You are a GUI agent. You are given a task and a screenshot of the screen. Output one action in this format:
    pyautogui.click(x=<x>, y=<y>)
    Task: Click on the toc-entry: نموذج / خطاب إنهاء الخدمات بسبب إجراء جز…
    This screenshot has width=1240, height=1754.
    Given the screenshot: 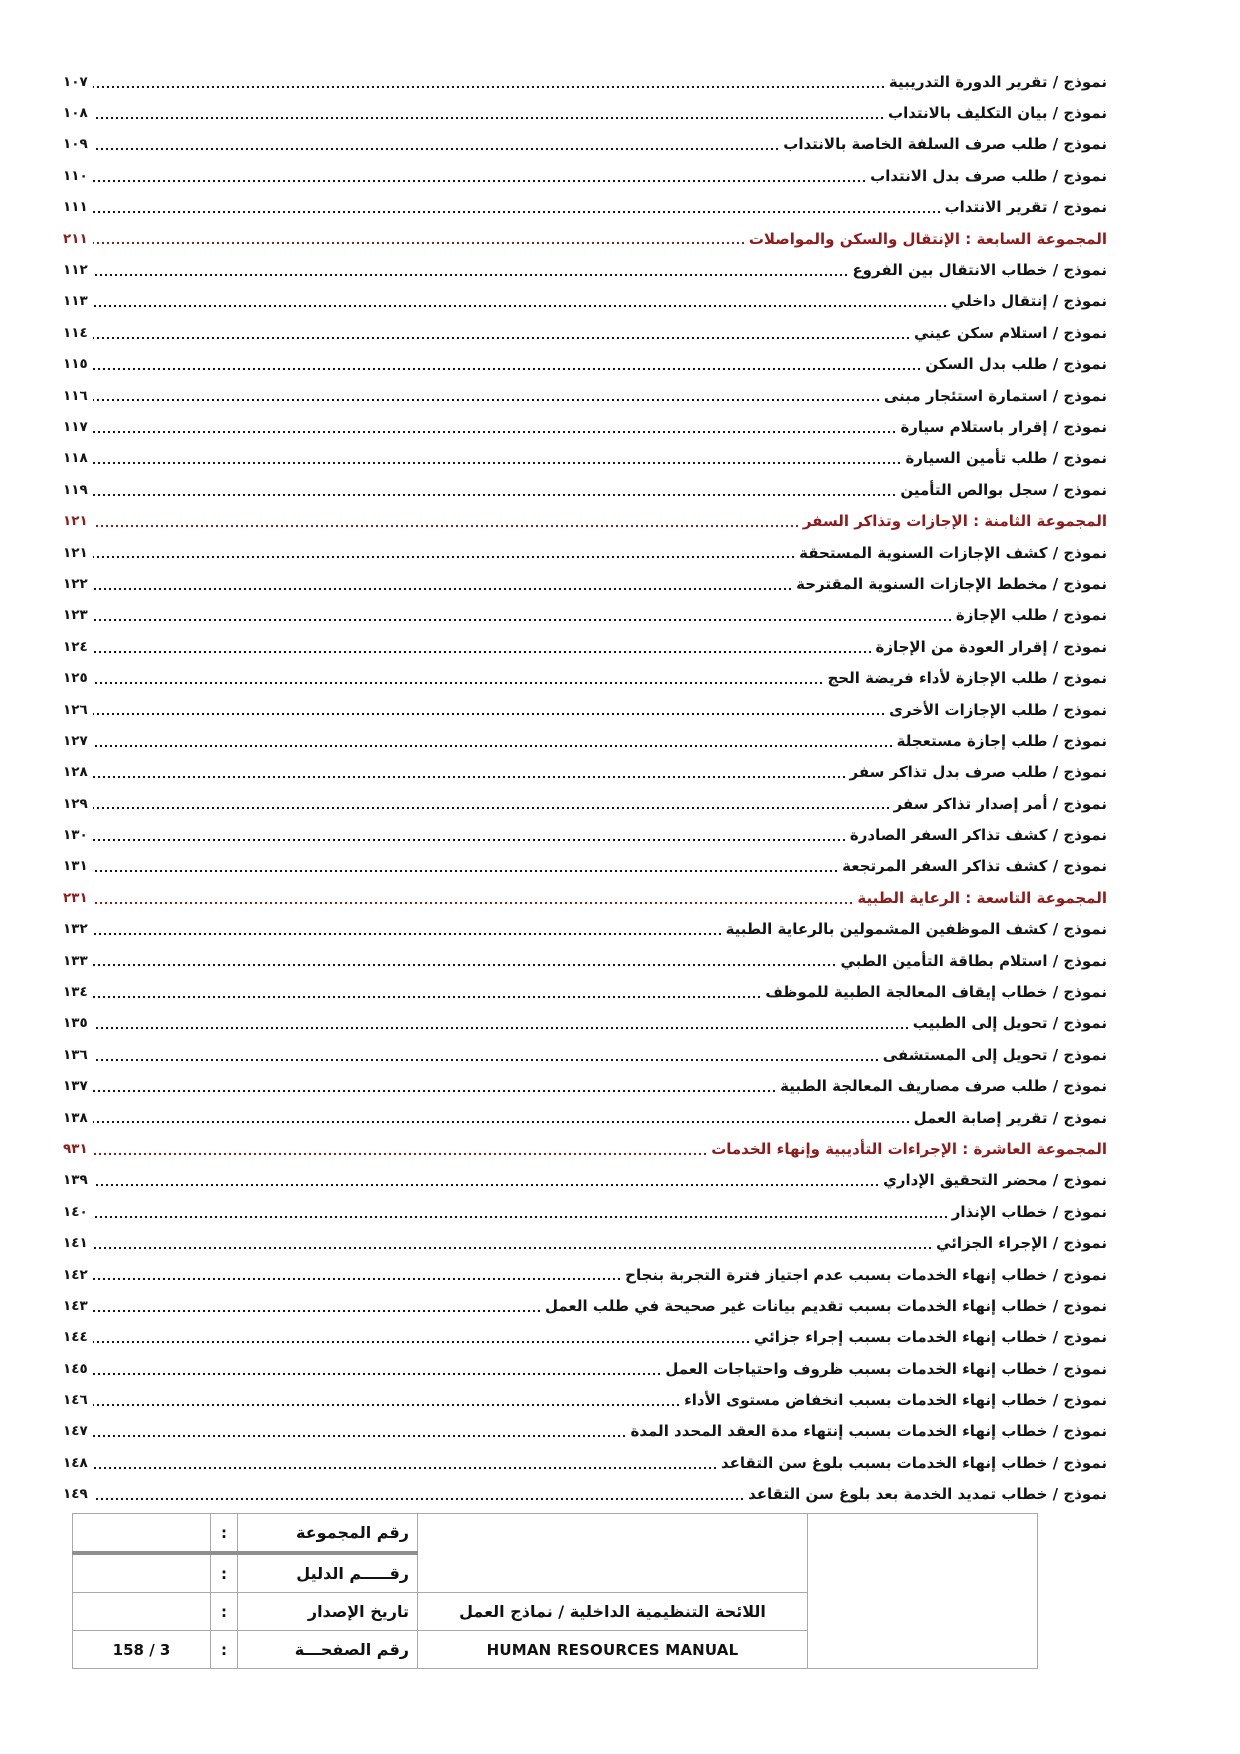 What is the action you would take?
    pyautogui.click(x=585, y=1337)
    